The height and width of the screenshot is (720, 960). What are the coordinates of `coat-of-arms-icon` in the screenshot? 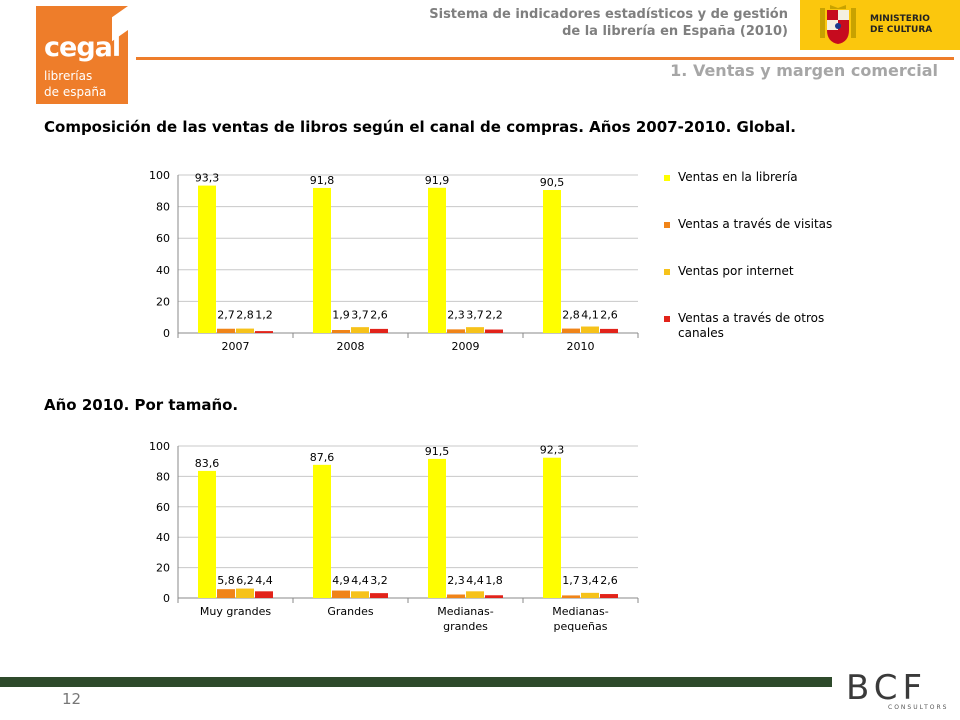 It's located at (838, 24).